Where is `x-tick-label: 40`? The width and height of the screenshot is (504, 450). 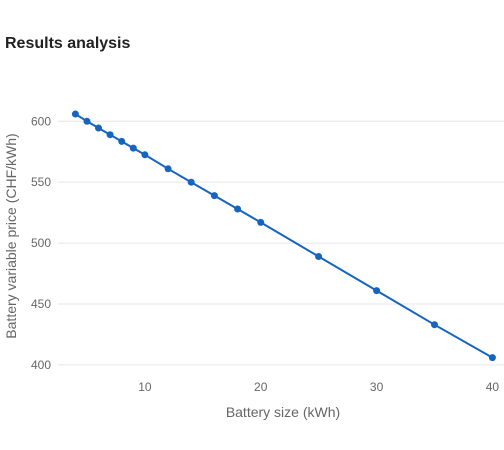
x-tick-label: 40 is located at coordinates (493, 387).